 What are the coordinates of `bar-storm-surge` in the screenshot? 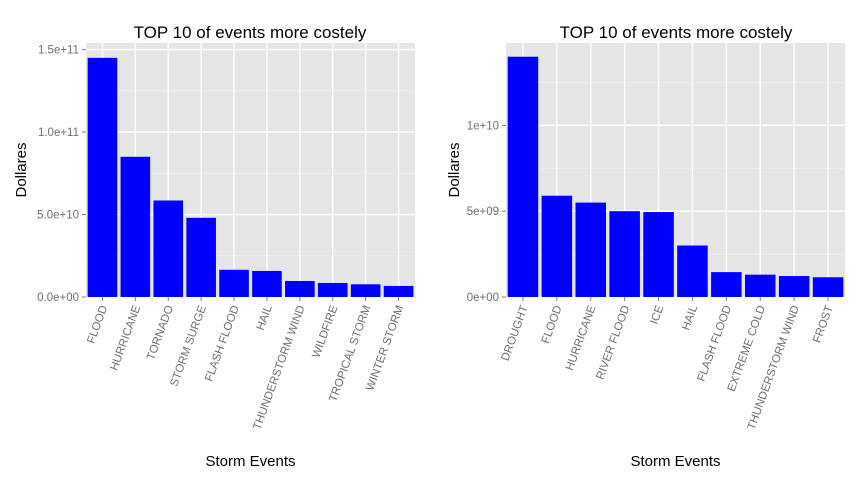 It's located at (201, 257).